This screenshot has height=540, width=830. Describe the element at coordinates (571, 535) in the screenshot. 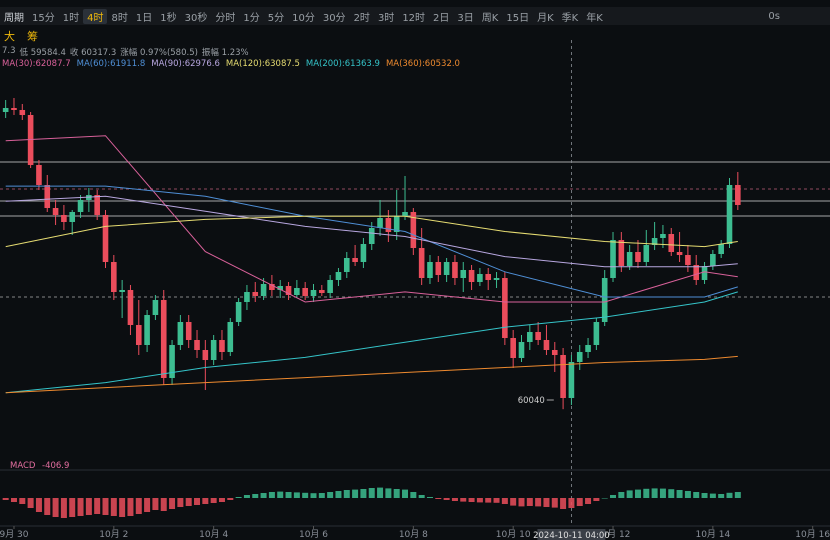

I see `crosshair-label: 2024-10-11 04:00` at that location.